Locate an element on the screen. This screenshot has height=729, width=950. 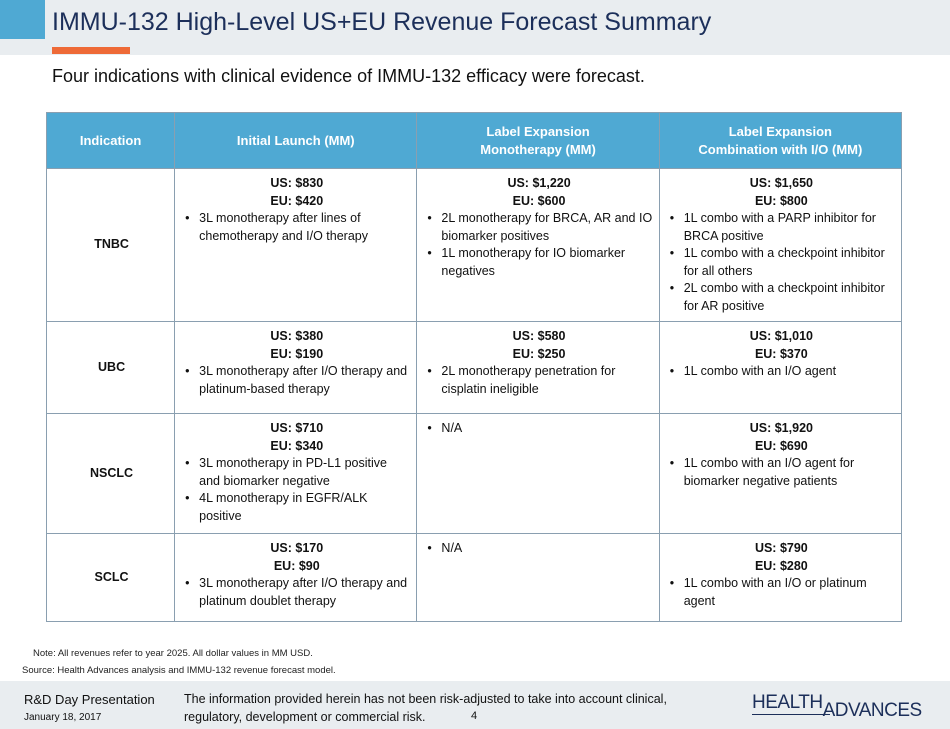
us-revenue: US: $1,220 is located at coordinates (539, 183).